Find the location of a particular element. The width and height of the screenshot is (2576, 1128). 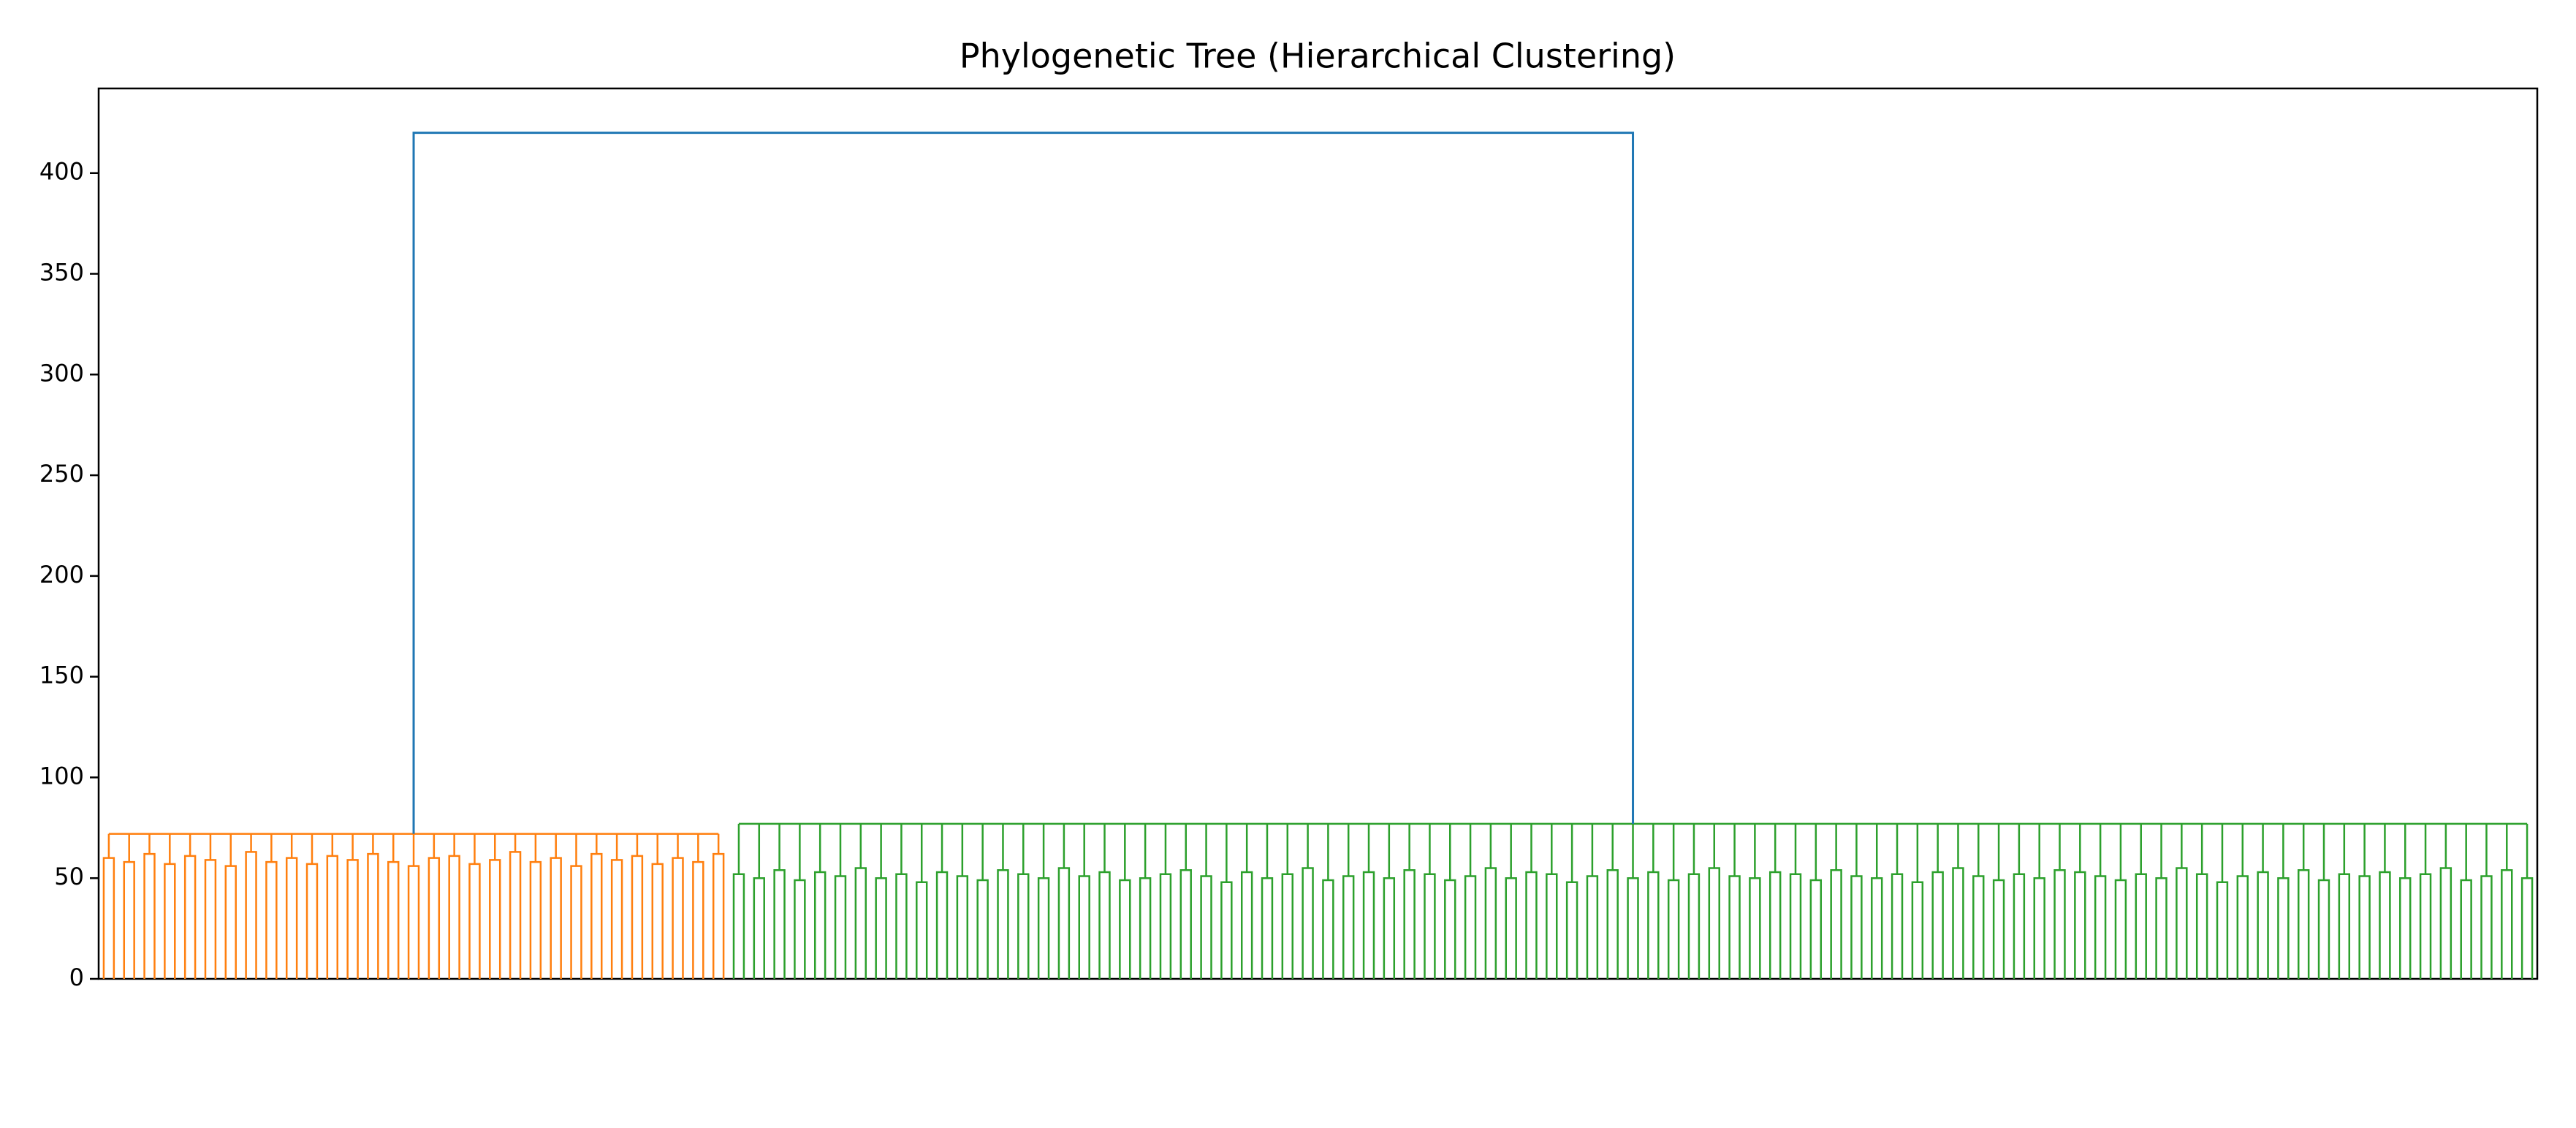

y-tick-label: 0 is located at coordinates (76, 977).